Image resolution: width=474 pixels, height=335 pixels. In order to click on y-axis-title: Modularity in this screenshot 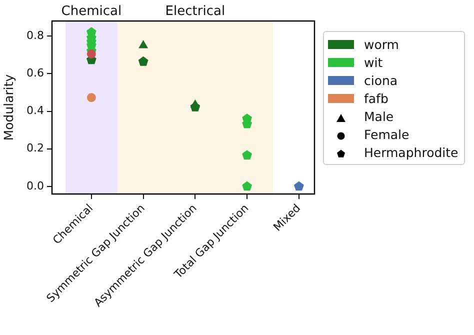, I will do `click(8, 107)`.